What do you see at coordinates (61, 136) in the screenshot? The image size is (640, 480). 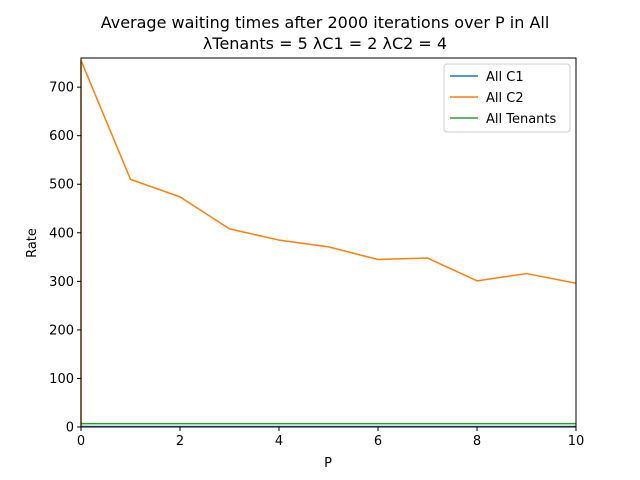 I see `y-tick-label: 600` at bounding box center [61, 136].